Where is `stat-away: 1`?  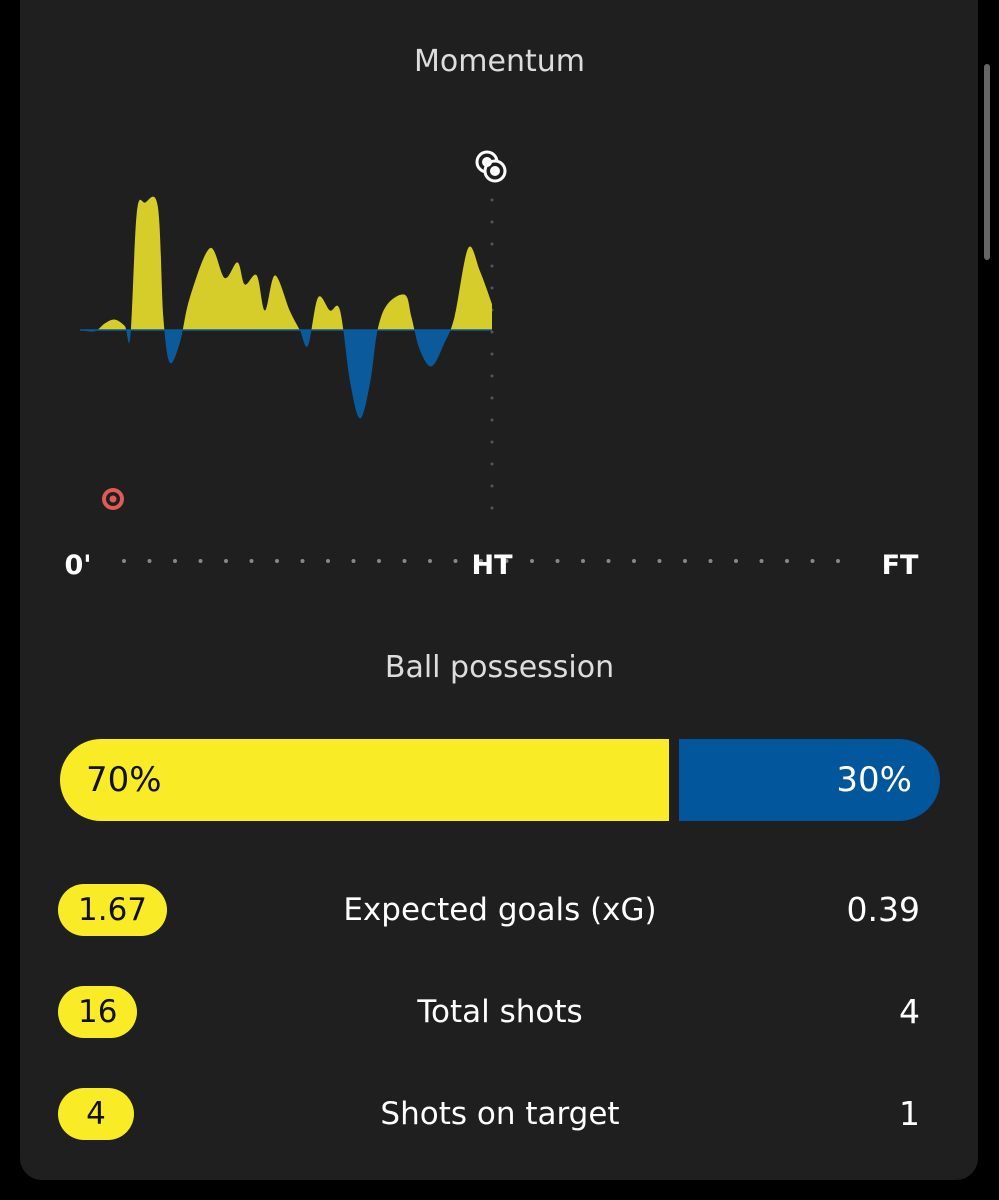
stat-away: 1 is located at coordinates (909, 1113).